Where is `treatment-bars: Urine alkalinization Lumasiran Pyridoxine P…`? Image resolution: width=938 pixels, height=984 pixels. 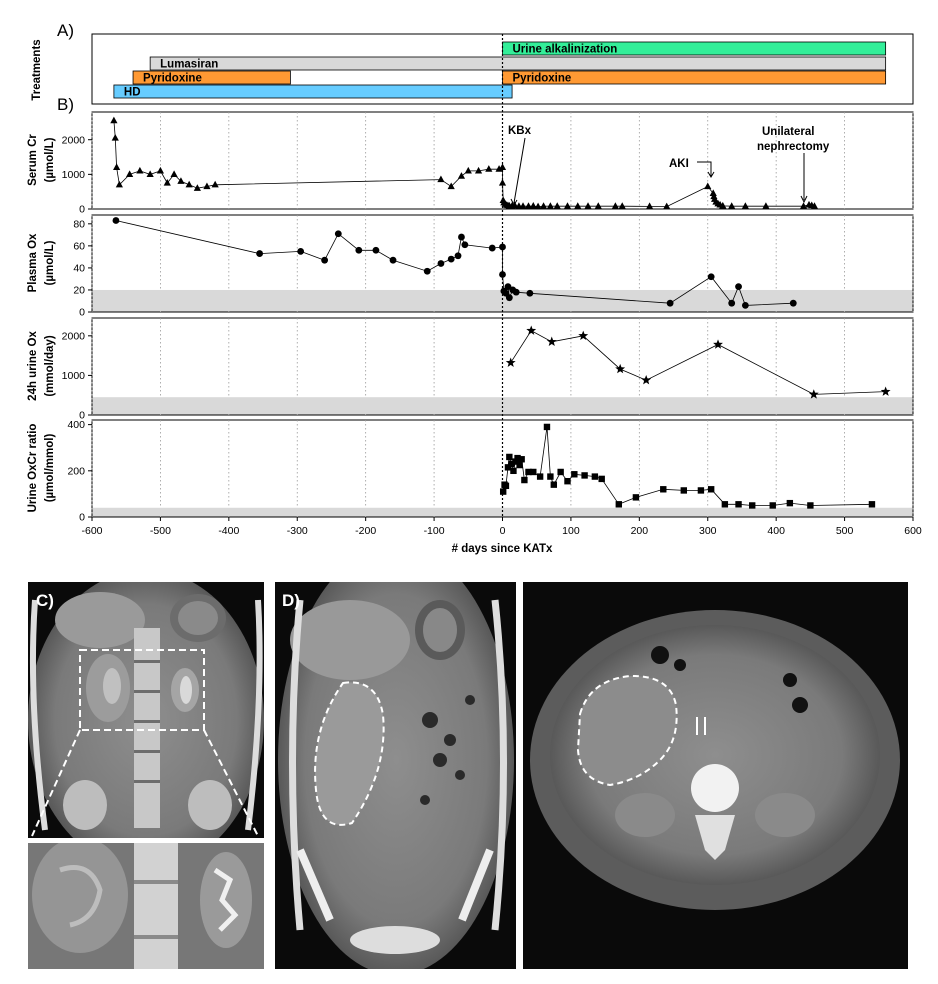 treatment-bars: Urine alkalinization Lumasiran Pyridoxine P… is located at coordinates (500, 70).